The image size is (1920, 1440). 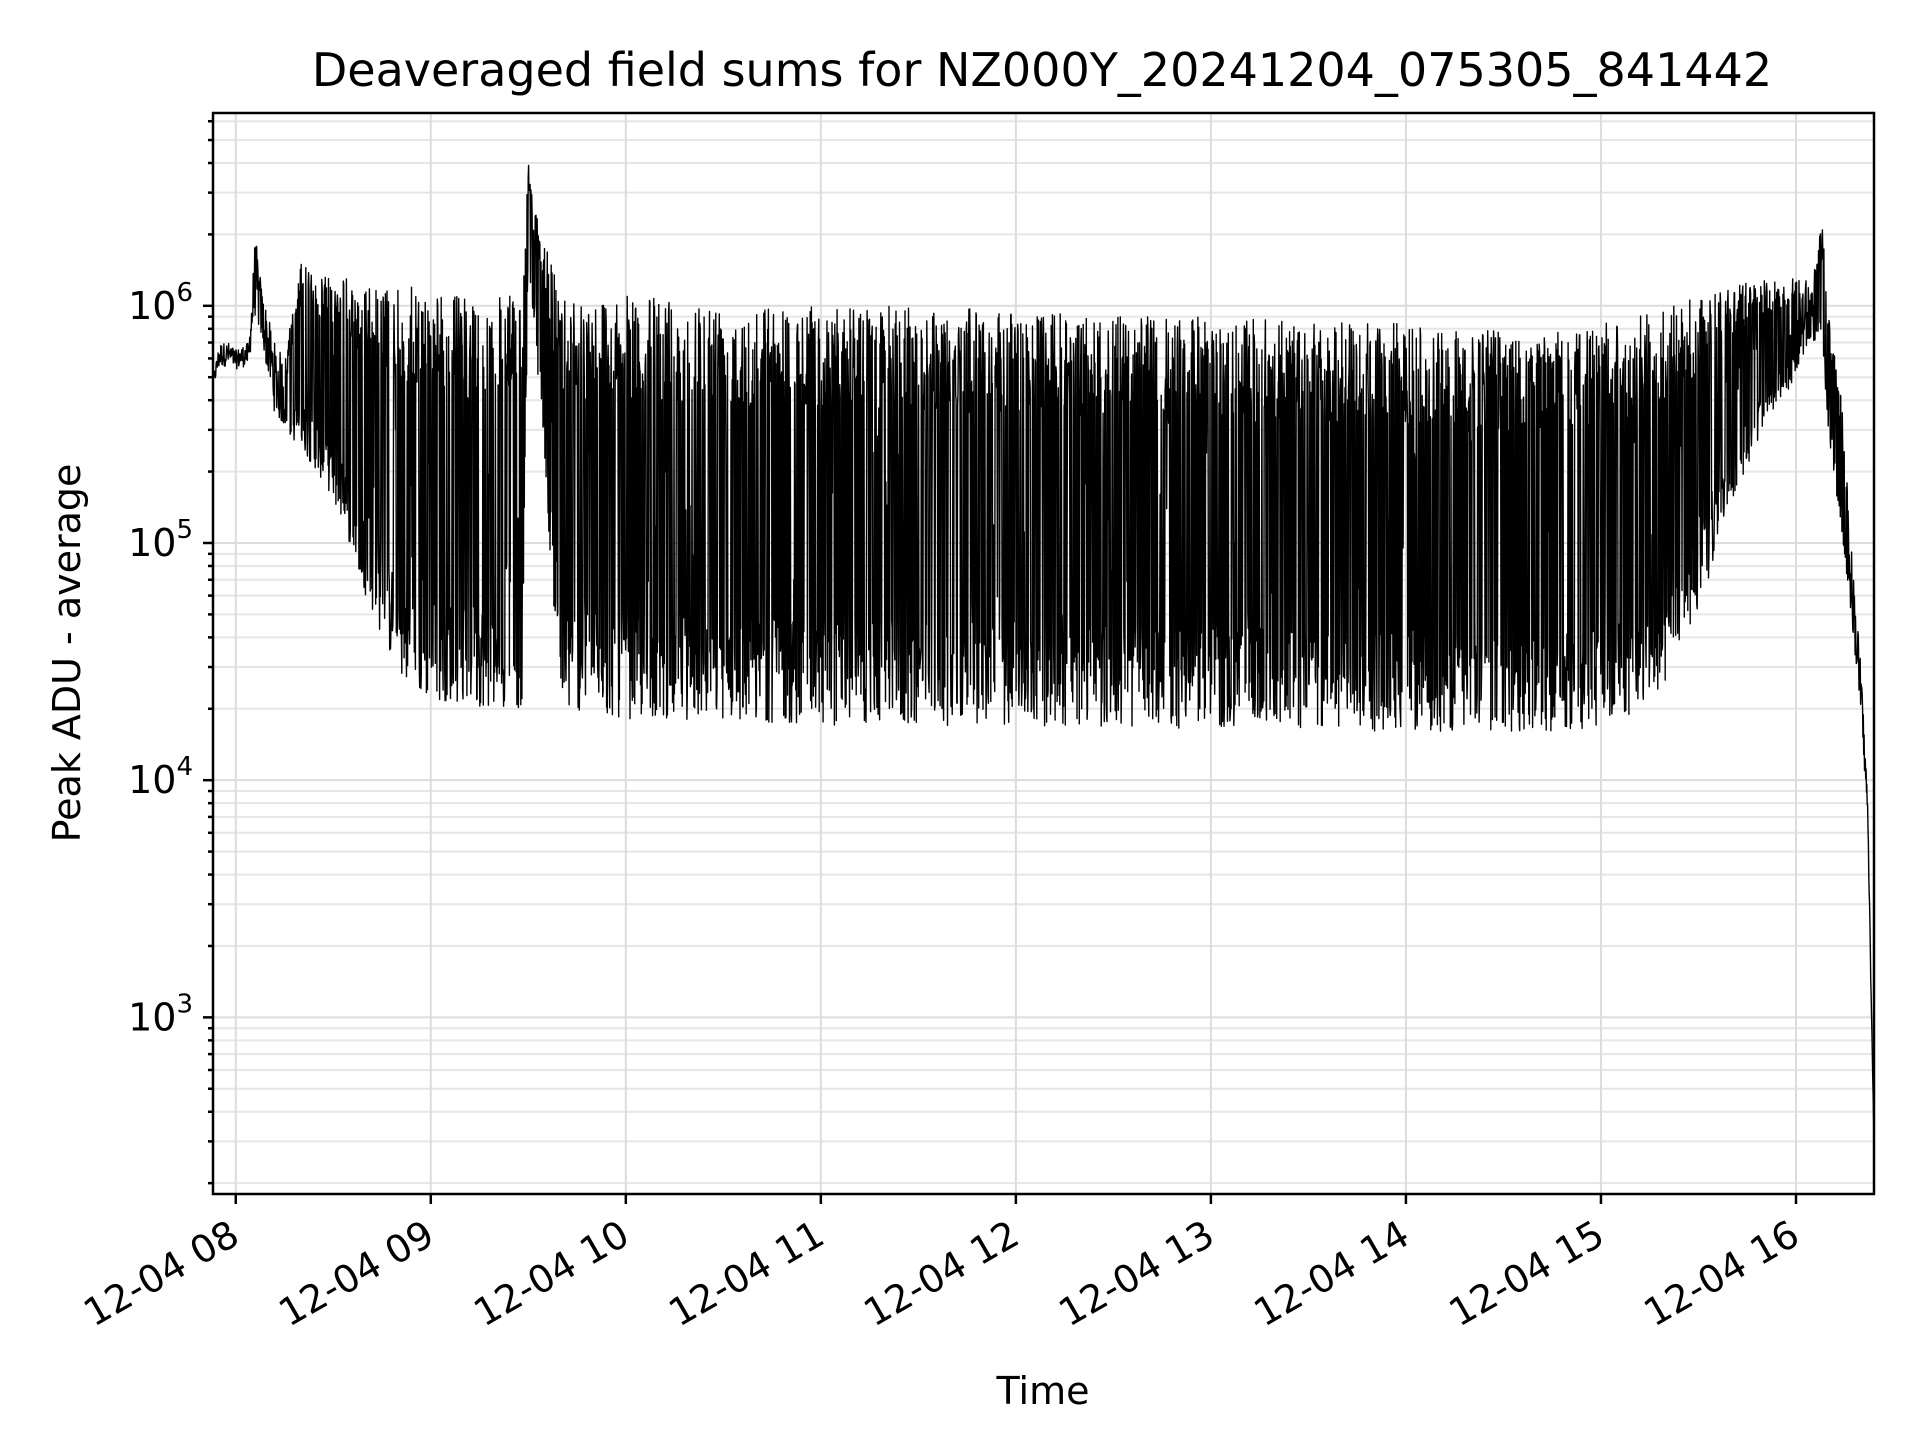 What do you see at coordinates (551, 1274) in the screenshot?
I see `x-tick-label: 12-04 10` at bounding box center [551, 1274].